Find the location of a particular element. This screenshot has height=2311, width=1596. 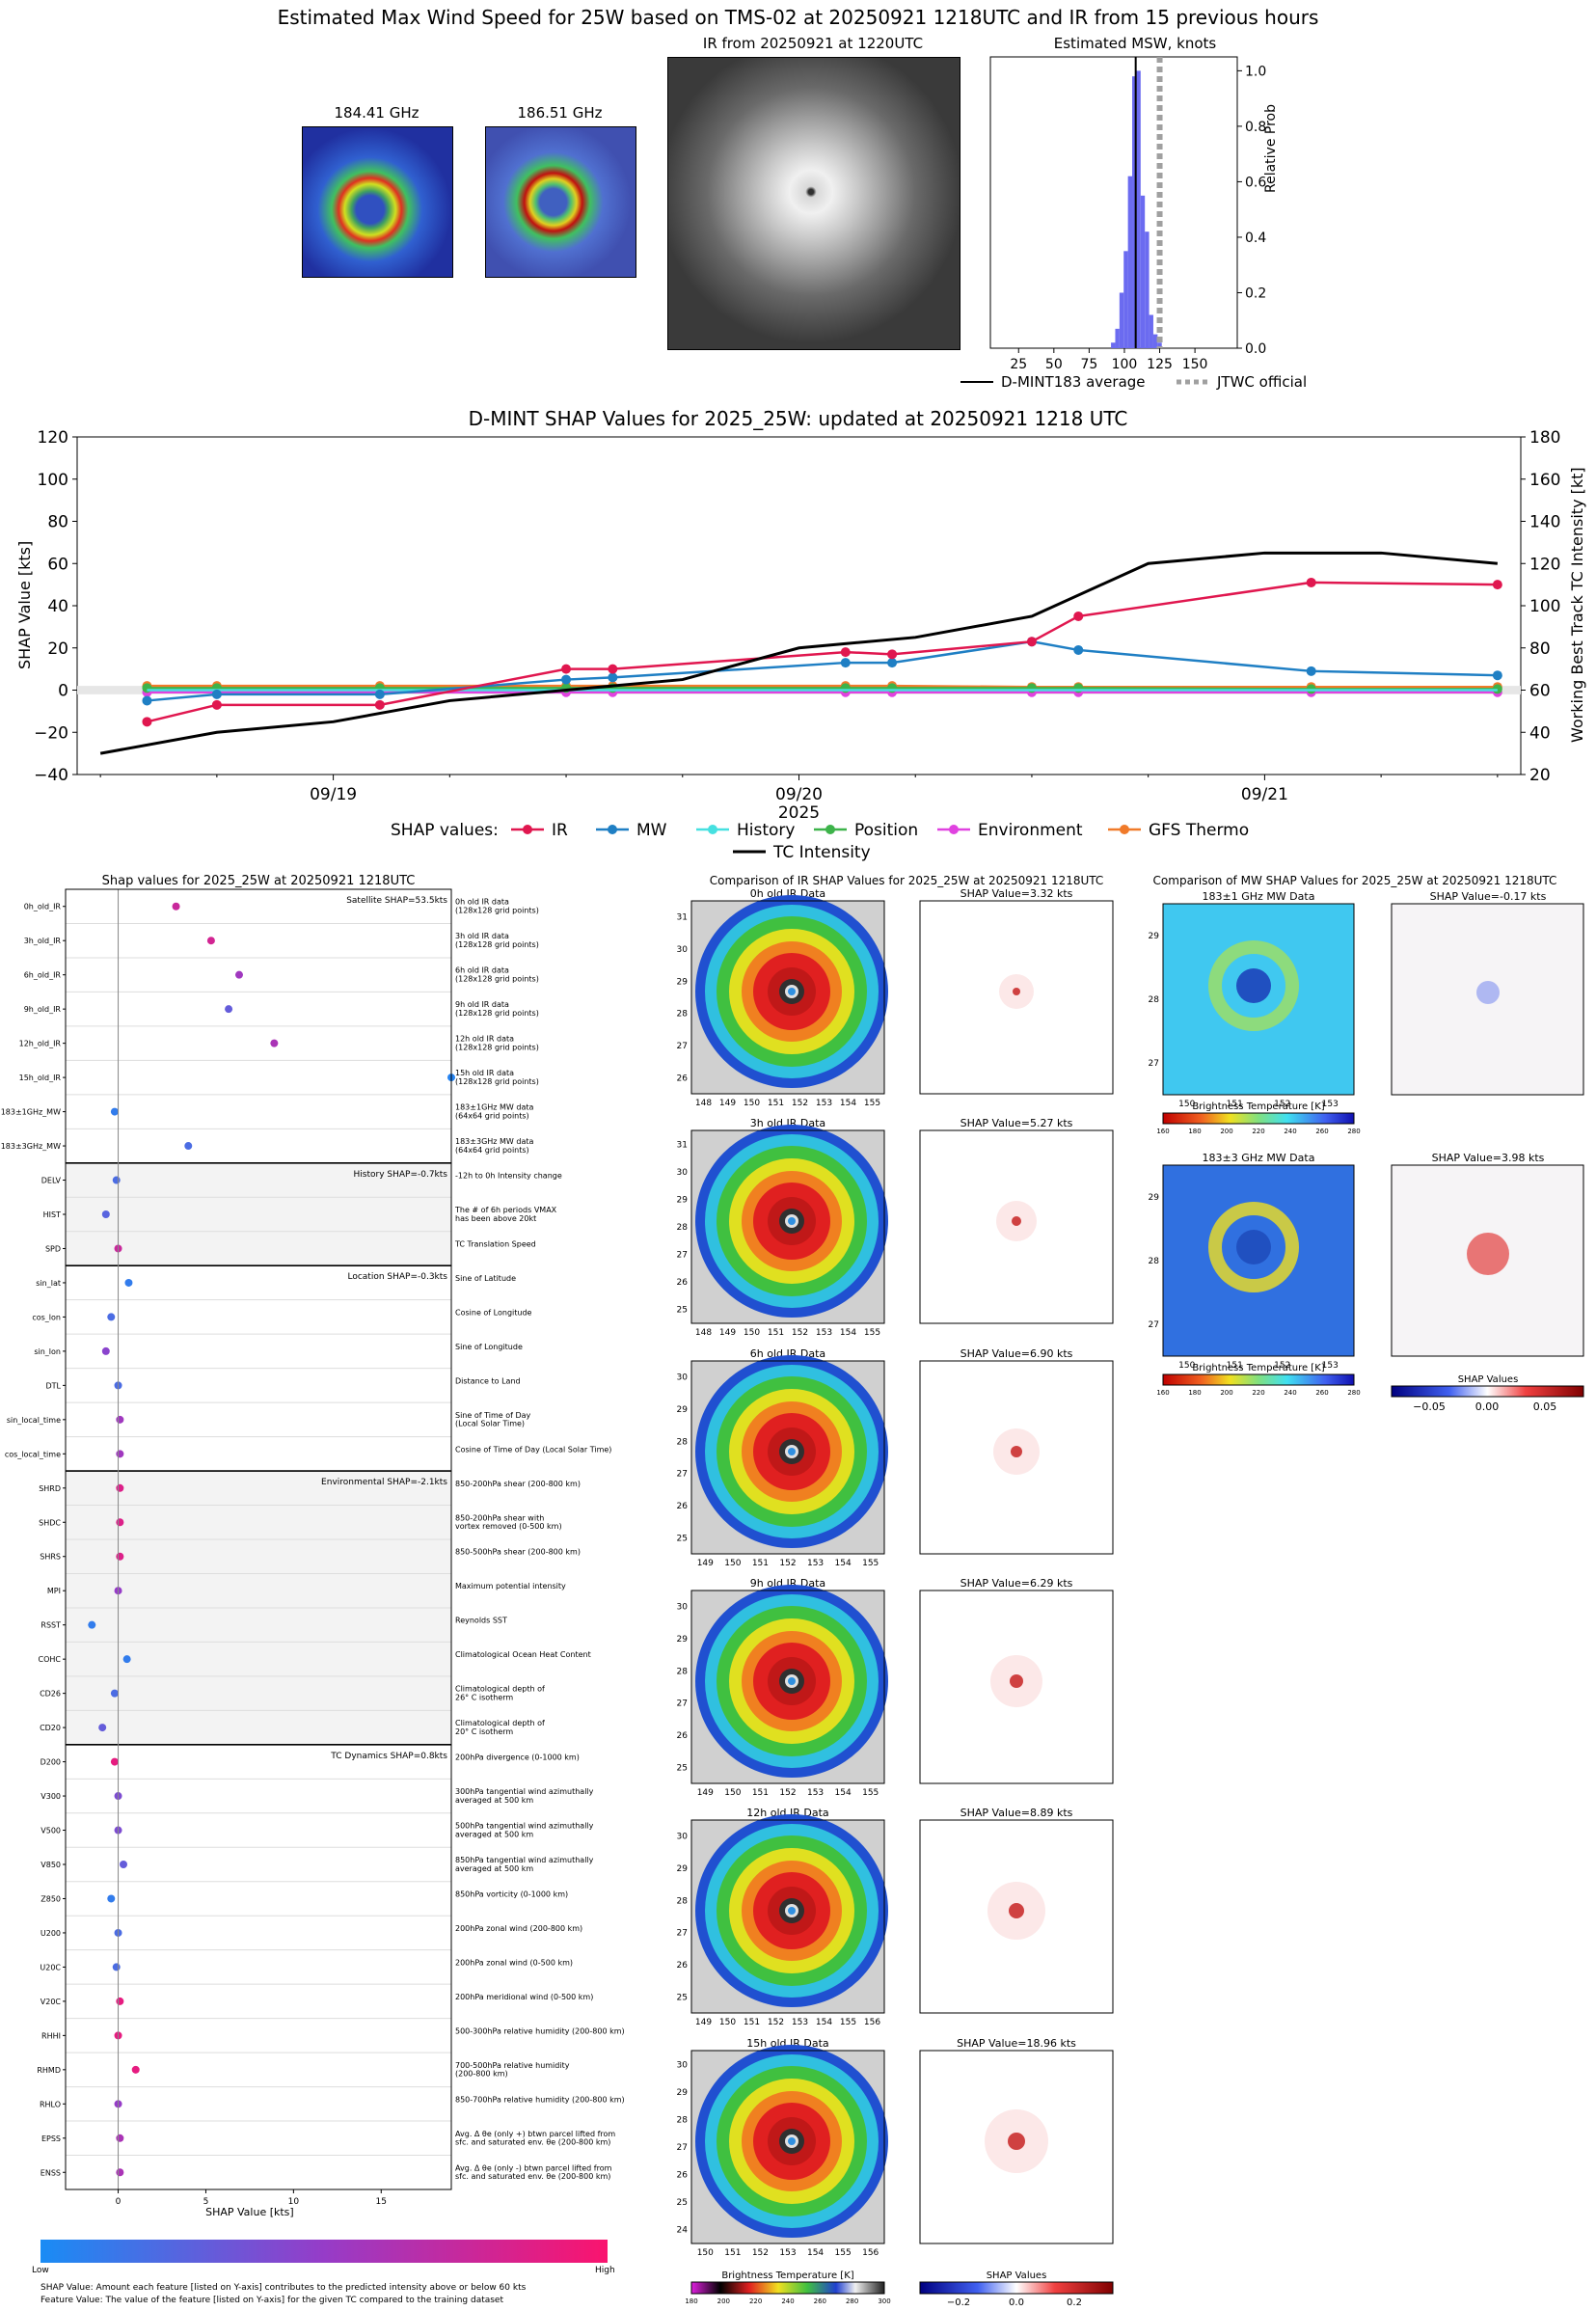

ir-shap-title: SHAP Value=6.90 kts is located at coordinates (1016, 1353).